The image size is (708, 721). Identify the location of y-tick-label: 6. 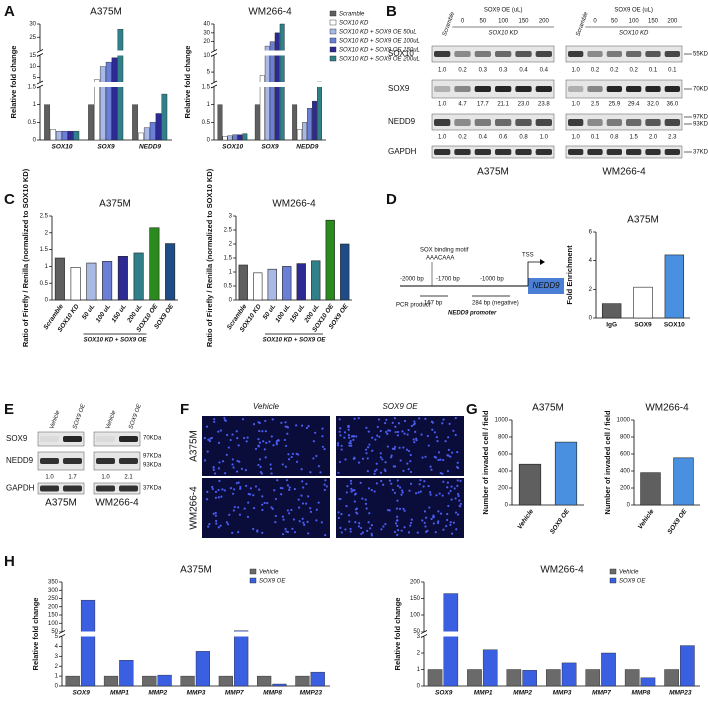
(591, 233).